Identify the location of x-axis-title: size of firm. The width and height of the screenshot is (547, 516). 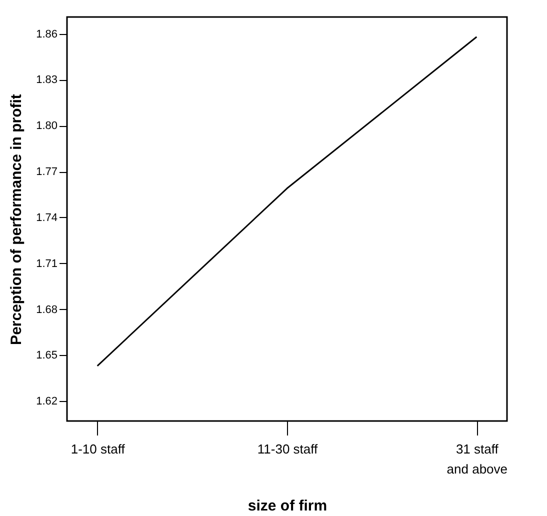
(288, 506).